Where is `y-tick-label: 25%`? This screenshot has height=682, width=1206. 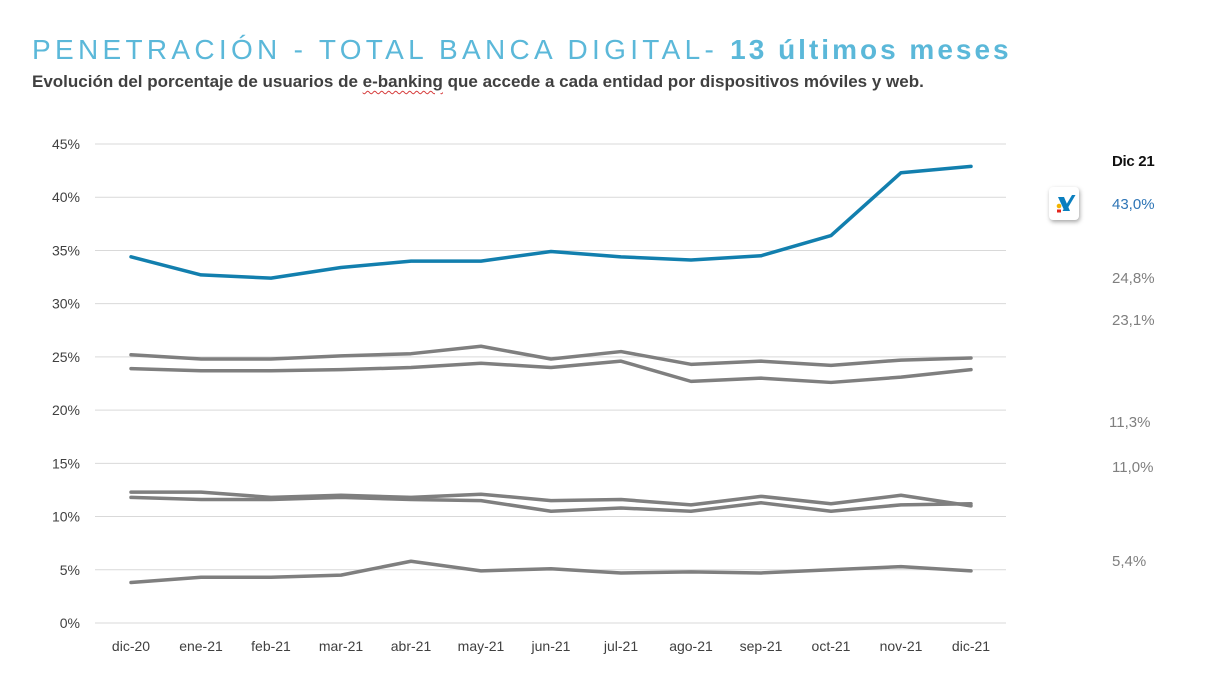
y-tick-label: 25% is located at coordinates (66, 357).